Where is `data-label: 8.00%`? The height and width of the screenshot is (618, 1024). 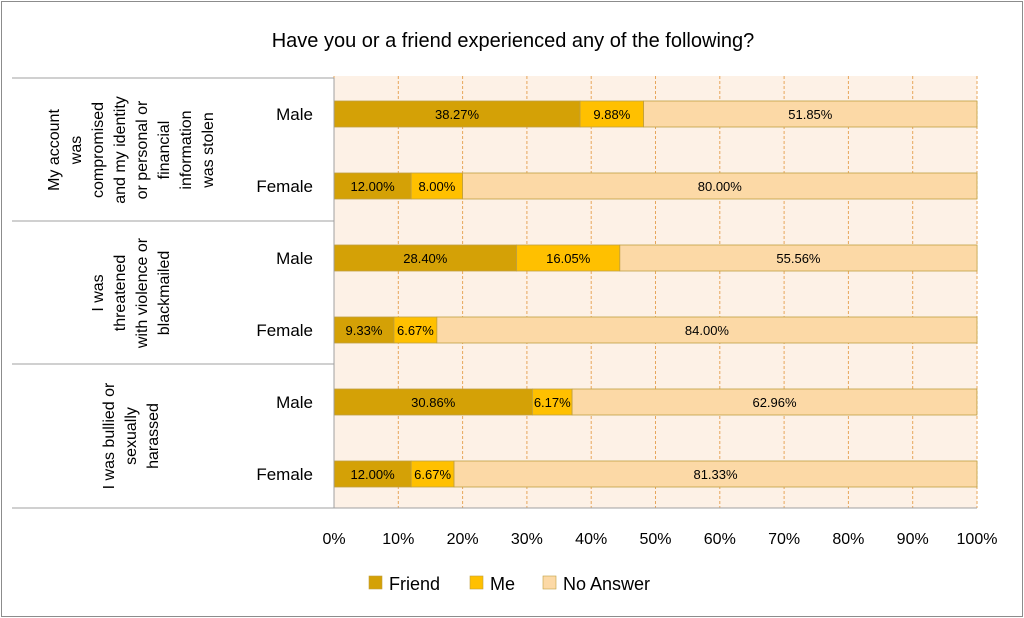 data-label: 8.00% is located at coordinates (436, 186).